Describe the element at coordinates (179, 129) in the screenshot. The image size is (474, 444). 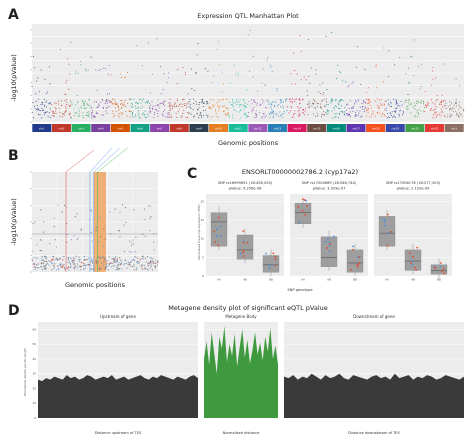
I see `a-chrom-label: chr8` at that location.